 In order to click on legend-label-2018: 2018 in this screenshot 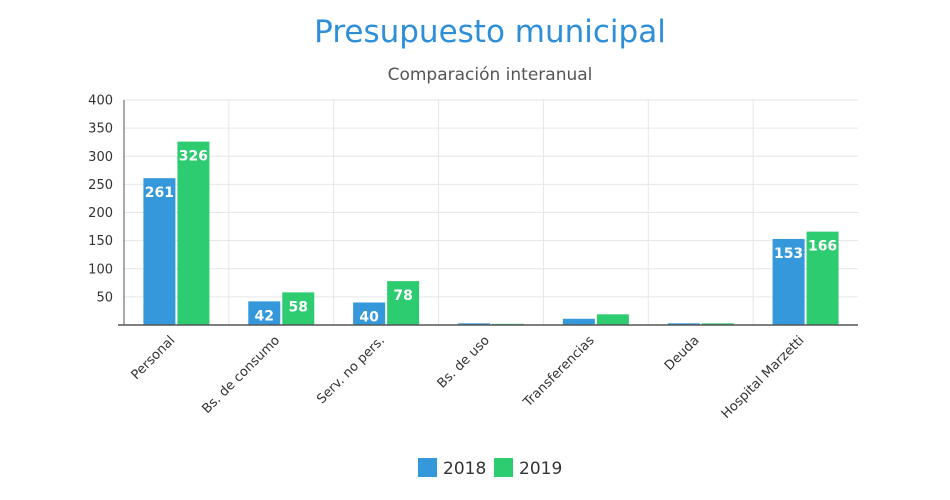, I will do `click(464, 469)`.